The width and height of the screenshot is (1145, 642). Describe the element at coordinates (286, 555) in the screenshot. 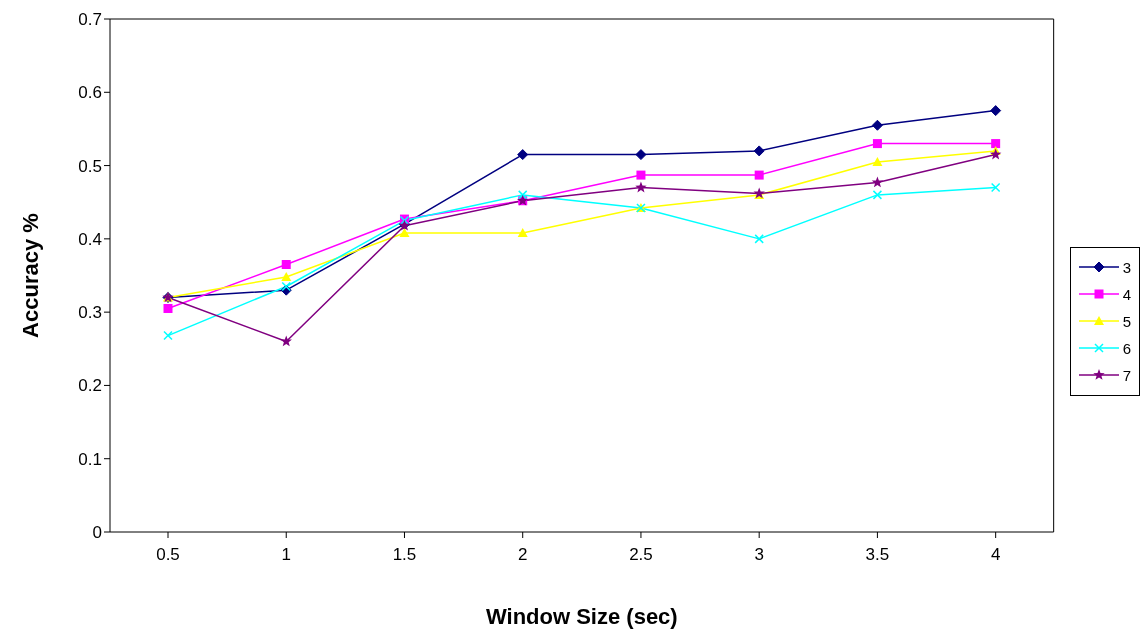

I see `x-tick-label: 1` at that location.